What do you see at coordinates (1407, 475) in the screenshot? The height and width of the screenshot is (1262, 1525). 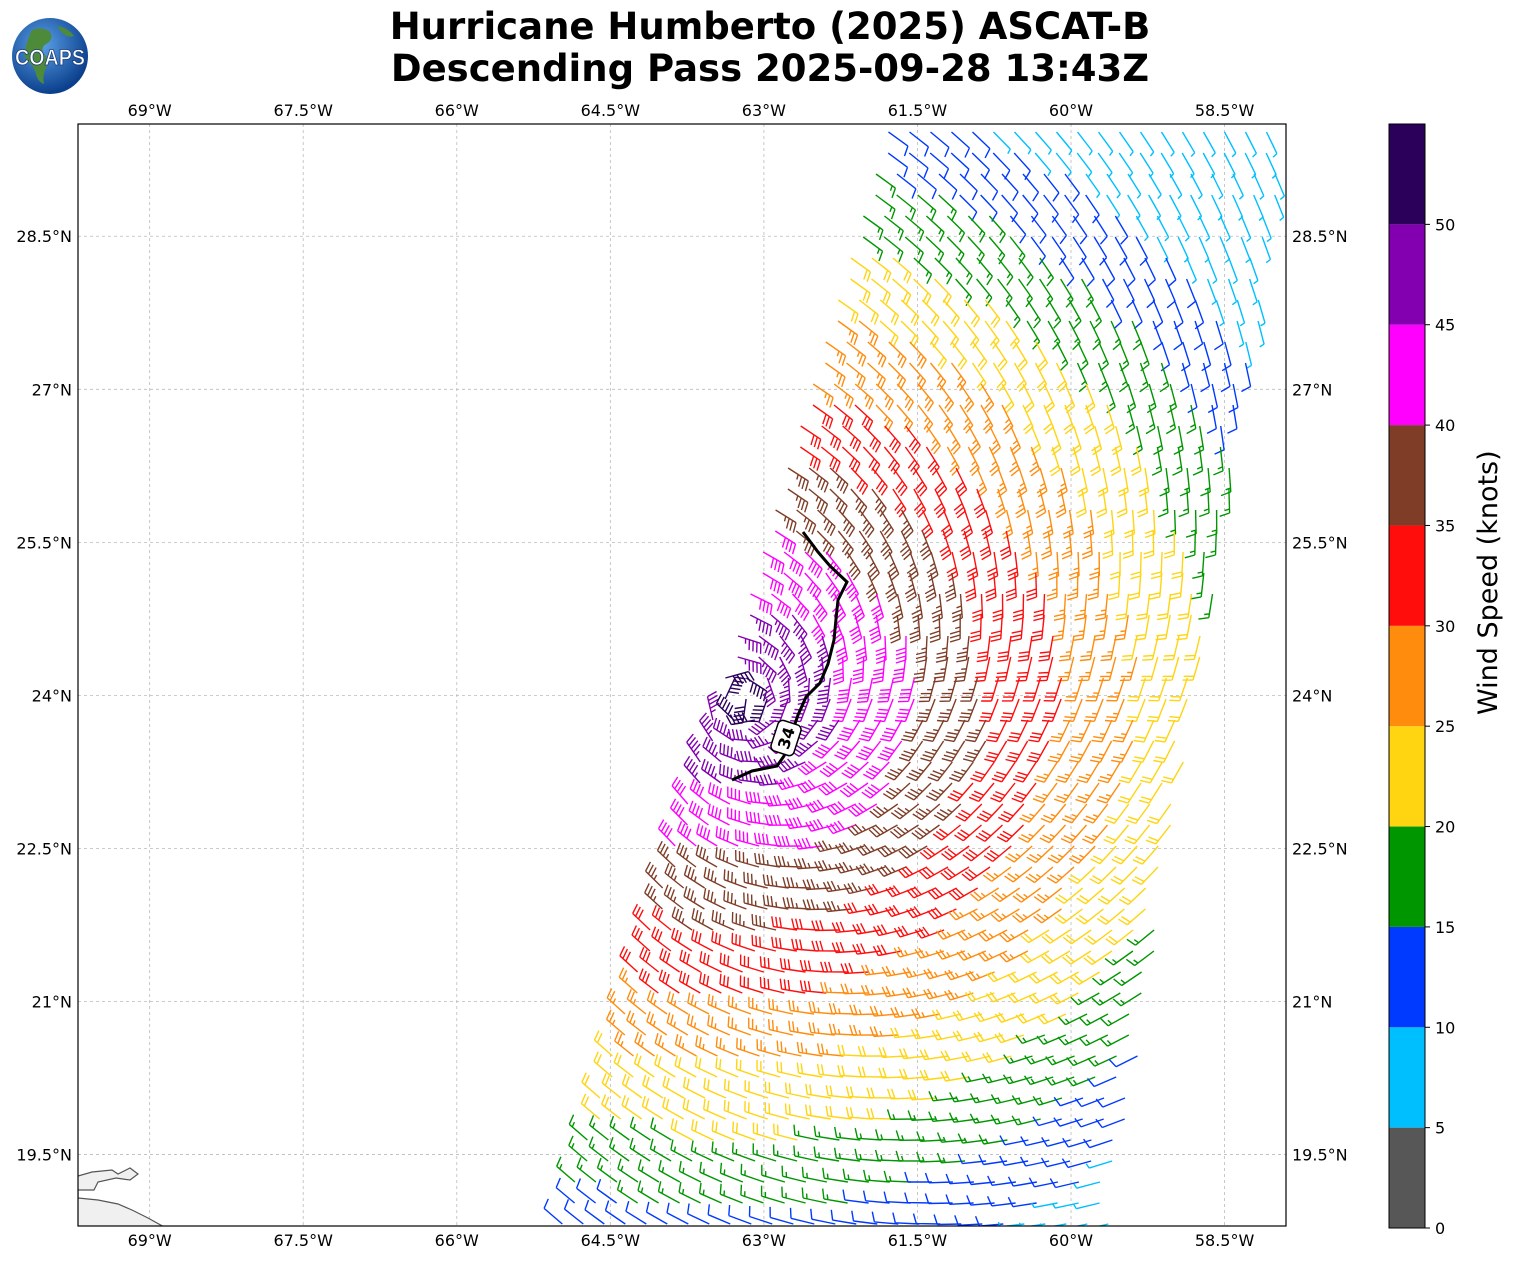 I see `colorbar-bin` at bounding box center [1407, 475].